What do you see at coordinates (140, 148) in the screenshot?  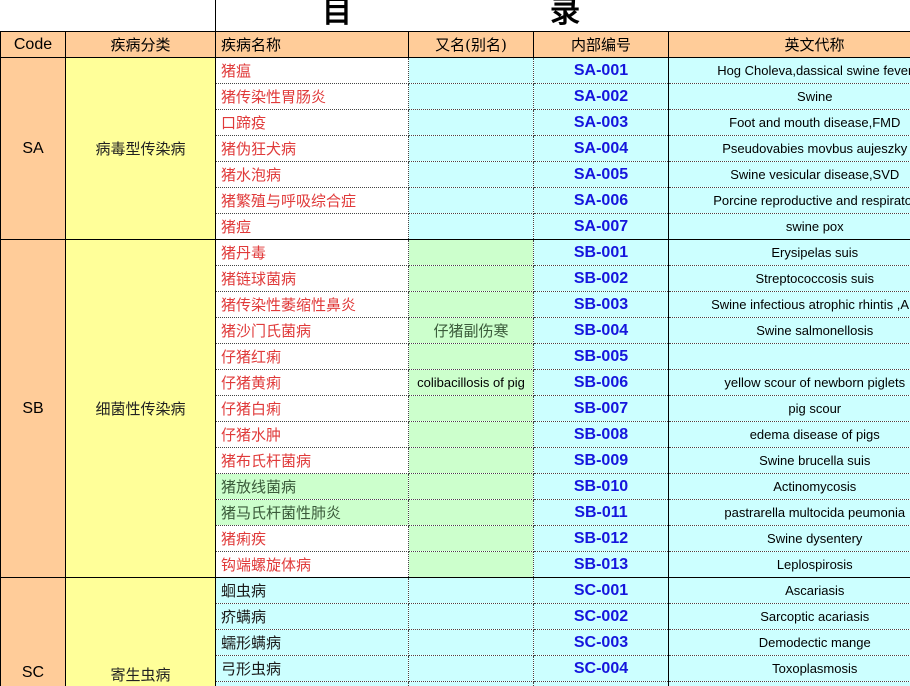 I see `section-category-cell: 病毒型传染病` at bounding box center [140, 148].